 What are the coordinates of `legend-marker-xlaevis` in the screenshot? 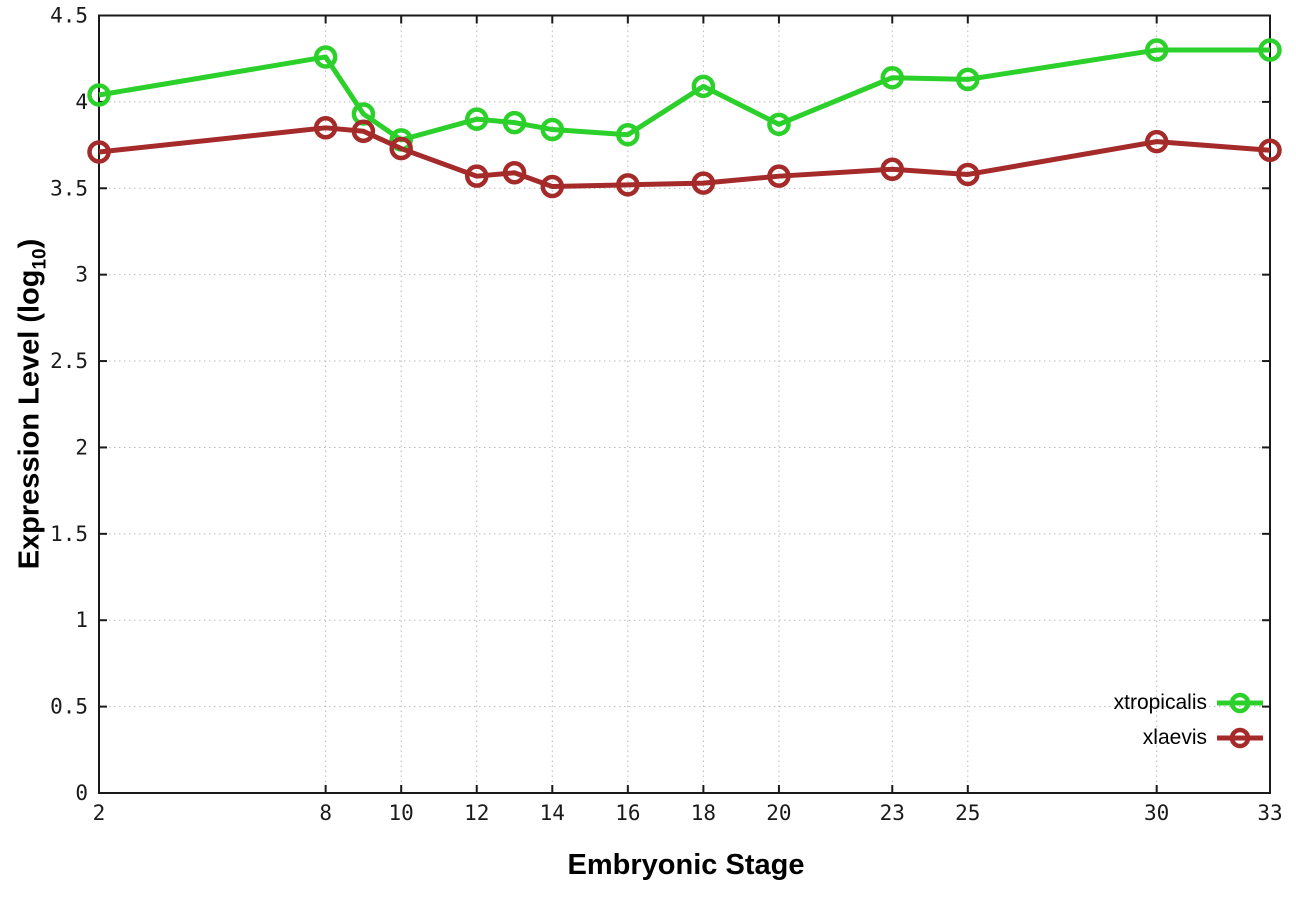 It's located at (1240, 737).